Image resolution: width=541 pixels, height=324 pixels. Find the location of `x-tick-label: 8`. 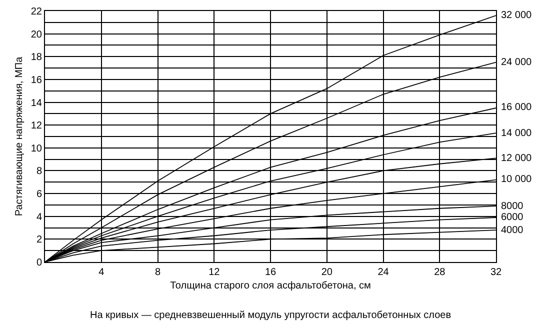

x-tick-label: 8 is located at coordinates (157, 272).